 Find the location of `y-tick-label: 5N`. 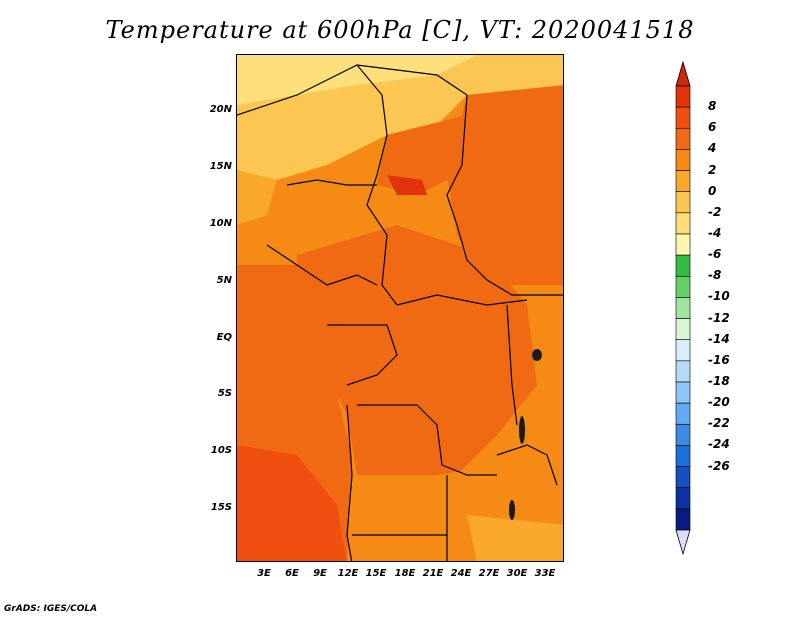

y-tick-label: 5N is located at coordinates (224, 280).